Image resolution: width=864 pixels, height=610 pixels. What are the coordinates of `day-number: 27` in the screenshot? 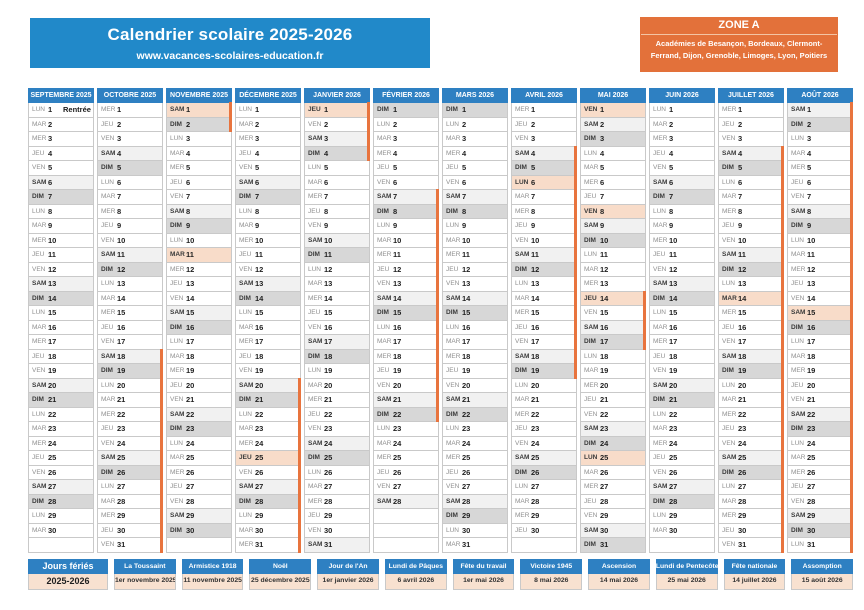 It's located at (673, 487).